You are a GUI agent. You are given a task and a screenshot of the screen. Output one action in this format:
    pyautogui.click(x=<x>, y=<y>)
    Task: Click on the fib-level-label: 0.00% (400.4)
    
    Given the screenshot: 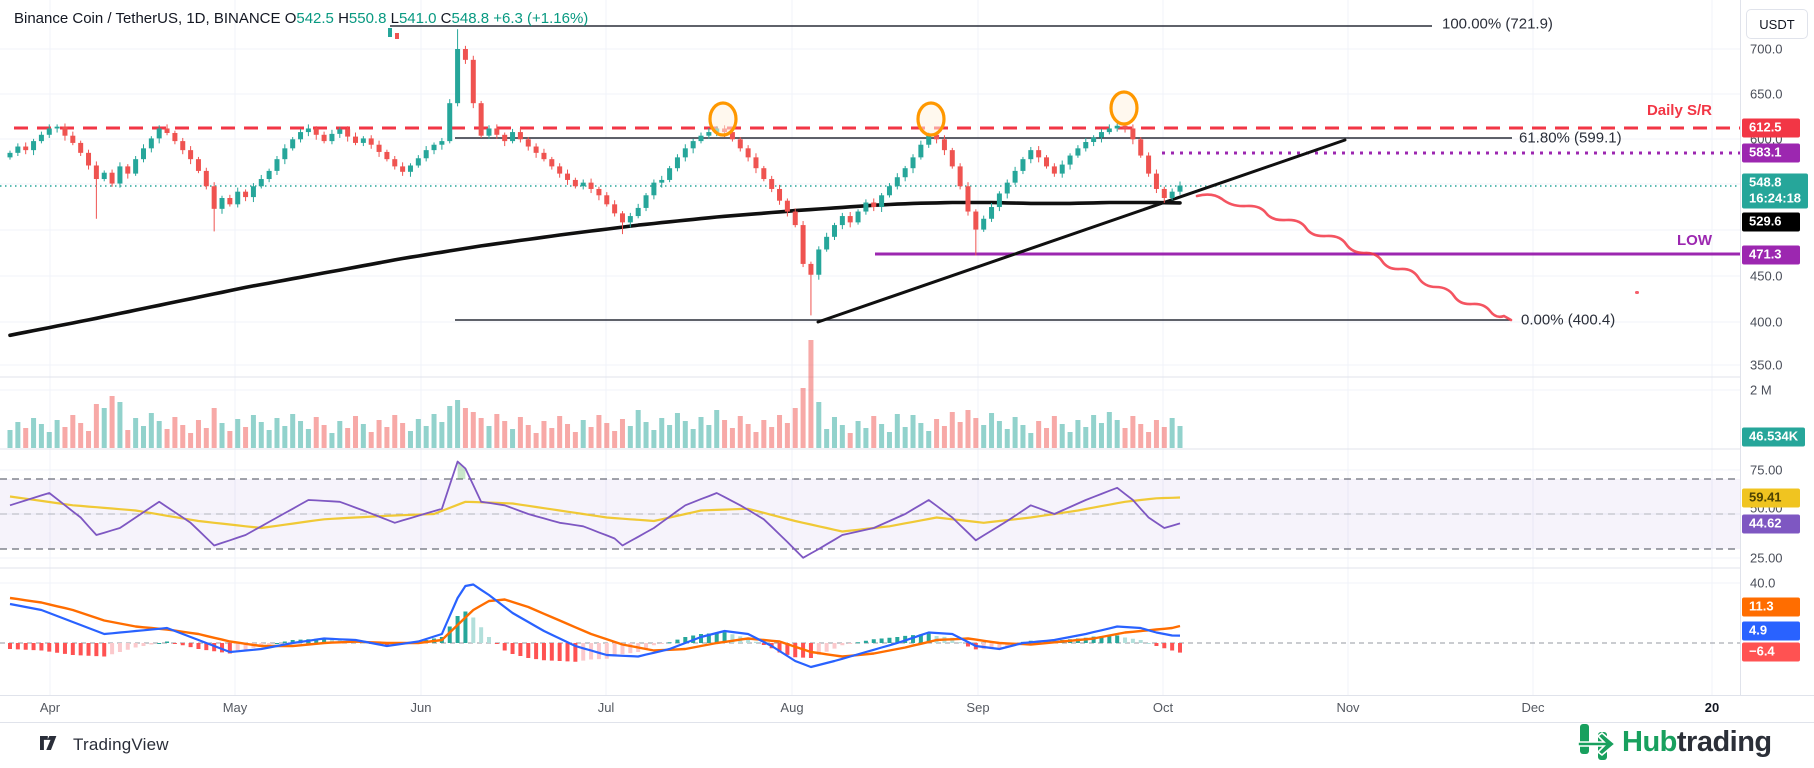 What is the action you would take?
    pyautogui.click(x=1568, y=320)
    